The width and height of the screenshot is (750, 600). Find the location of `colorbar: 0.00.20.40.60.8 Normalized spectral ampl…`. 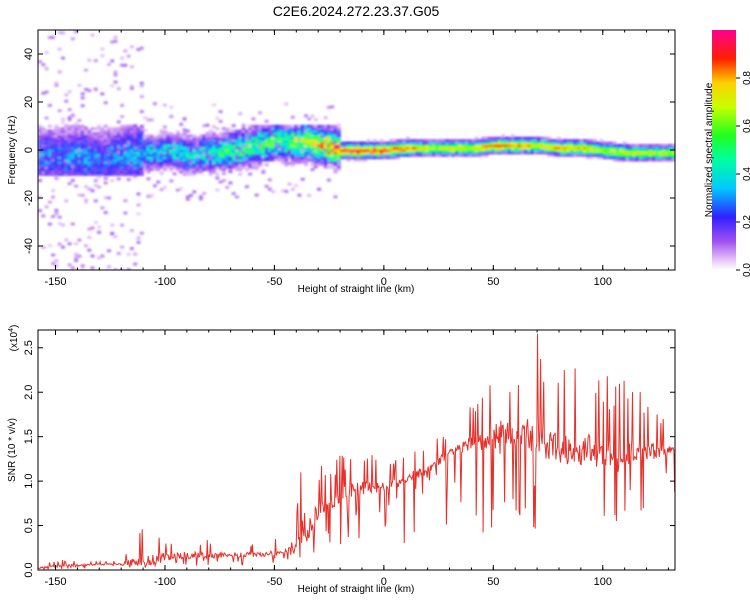

colorbar: 0.00.20.40.60.8 Normalized spectral ampl… is located at coordinates (727, 153).